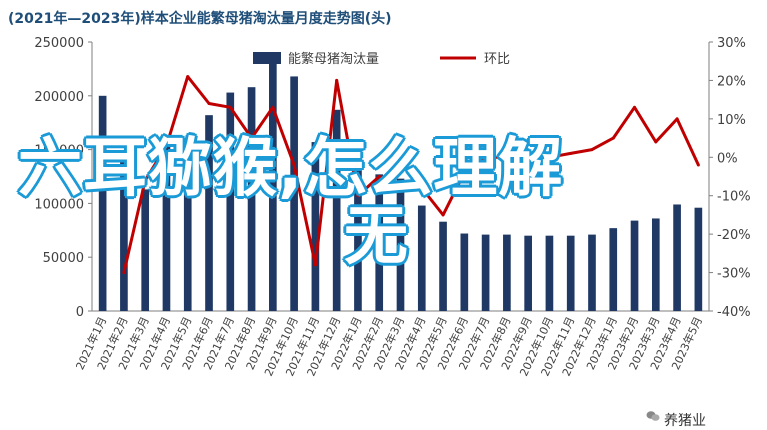 This screenshot has width=767, height=430. Describe the element at coordinates (59, 151) in the screenshot. I see `left-axis-tick-label: 150000` at that location.